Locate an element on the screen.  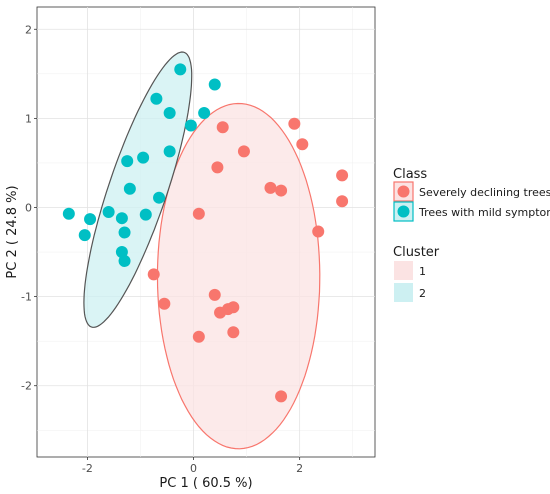
cluster-legend-label-2: 2 is located at coordinates (422, 293).